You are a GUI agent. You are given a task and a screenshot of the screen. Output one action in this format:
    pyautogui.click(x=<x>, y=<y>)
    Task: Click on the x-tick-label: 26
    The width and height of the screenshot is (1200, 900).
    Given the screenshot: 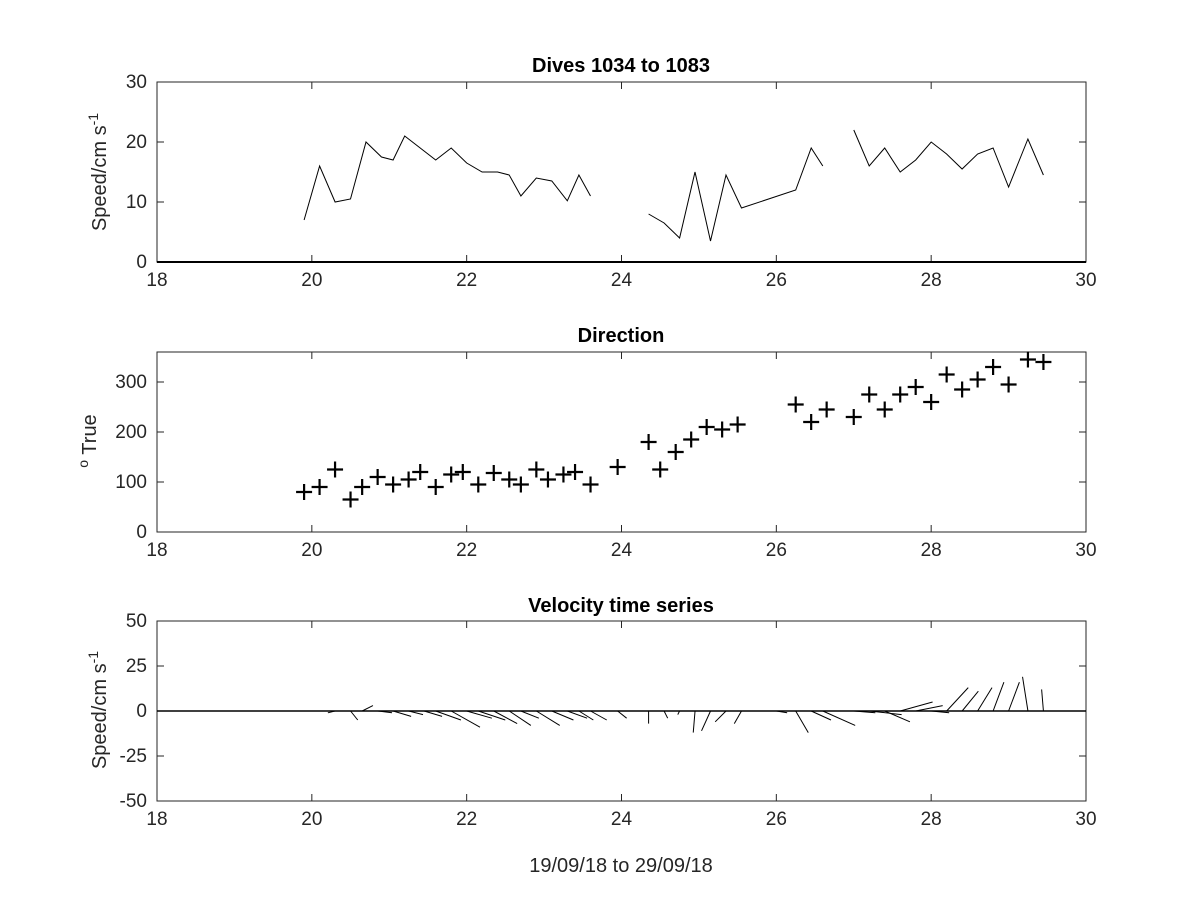 What is the action you would take?
    pyautogui.click(x=776, y=819)
    